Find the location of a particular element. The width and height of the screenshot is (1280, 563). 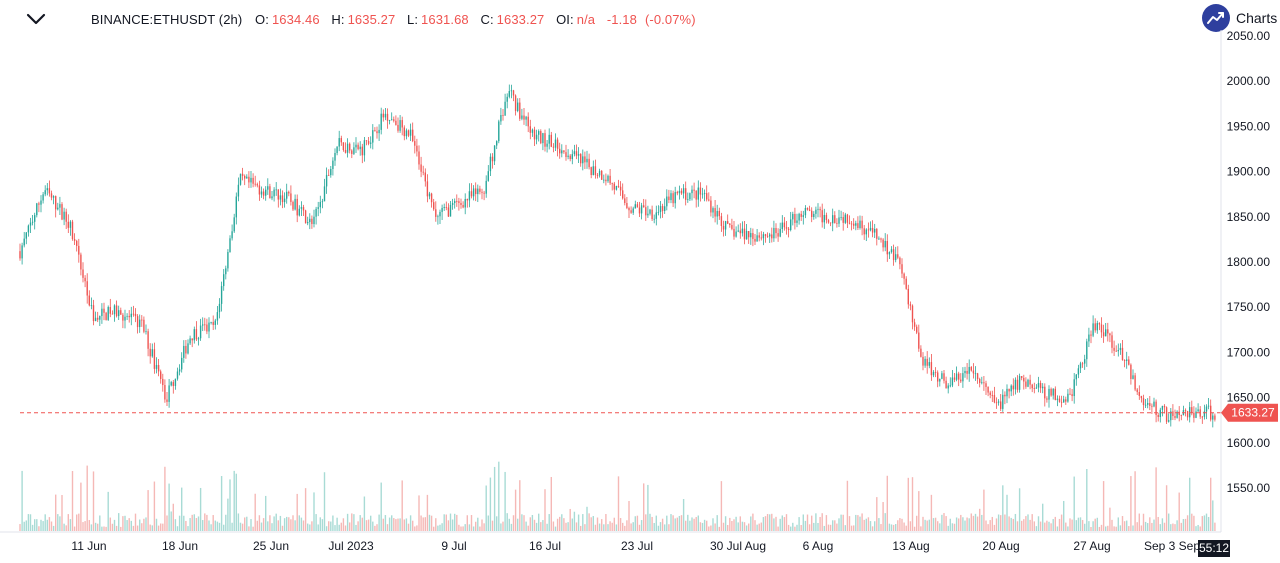

price-axis-label: 2000.00 is located at coordinates (1249, 81).